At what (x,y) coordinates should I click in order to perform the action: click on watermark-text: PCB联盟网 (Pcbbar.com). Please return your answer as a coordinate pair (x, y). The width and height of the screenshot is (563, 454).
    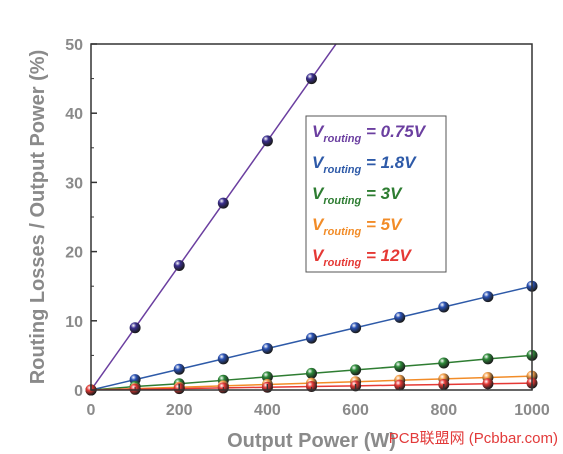
    Looking at the image, I should click on (473, 438).